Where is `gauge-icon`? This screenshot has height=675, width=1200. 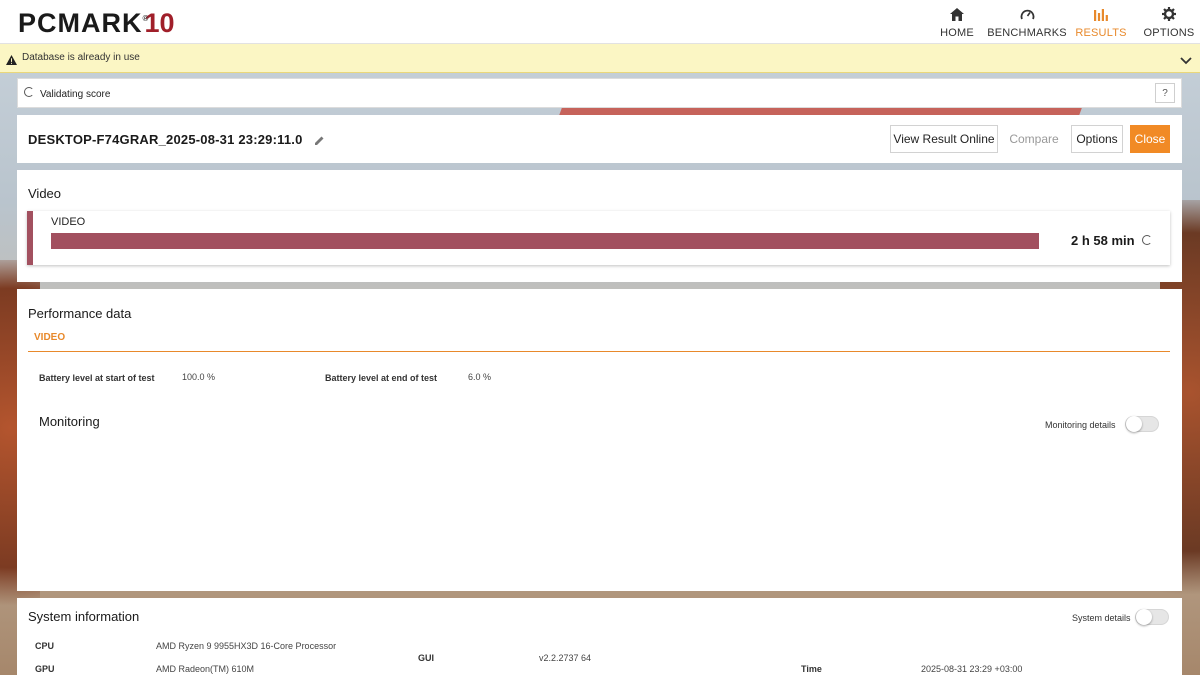
gauge-icon is located at coordinates (1027, 14).